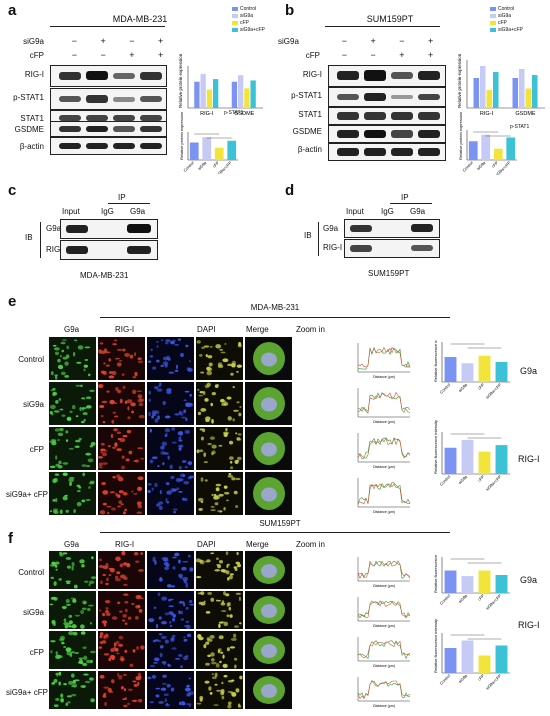 This screenshot has width=550, height=716. Describe the element at coordinates (31, 359) in the screenshot. I see `e-row-control: Control` at that location.